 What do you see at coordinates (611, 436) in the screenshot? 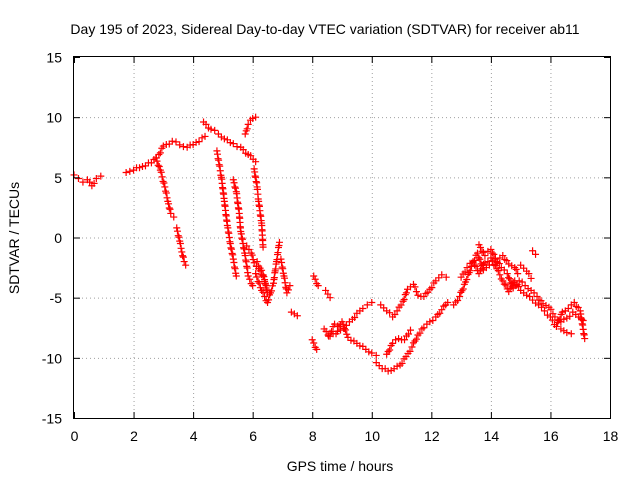
I see `x-tick-label: 18` at bounding box center [611, 436].